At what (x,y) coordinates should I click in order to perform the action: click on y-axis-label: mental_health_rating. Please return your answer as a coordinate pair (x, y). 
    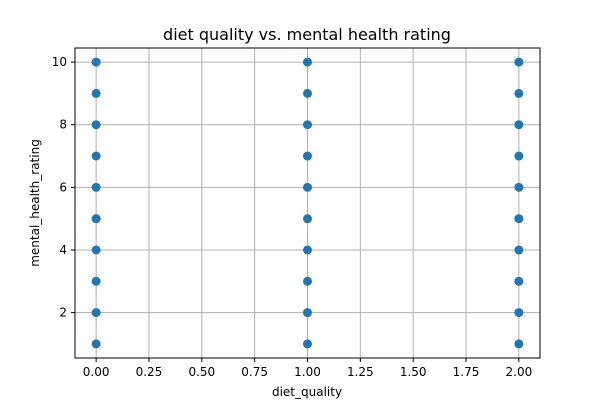
    Looking at the image, I should click on (35, 203).